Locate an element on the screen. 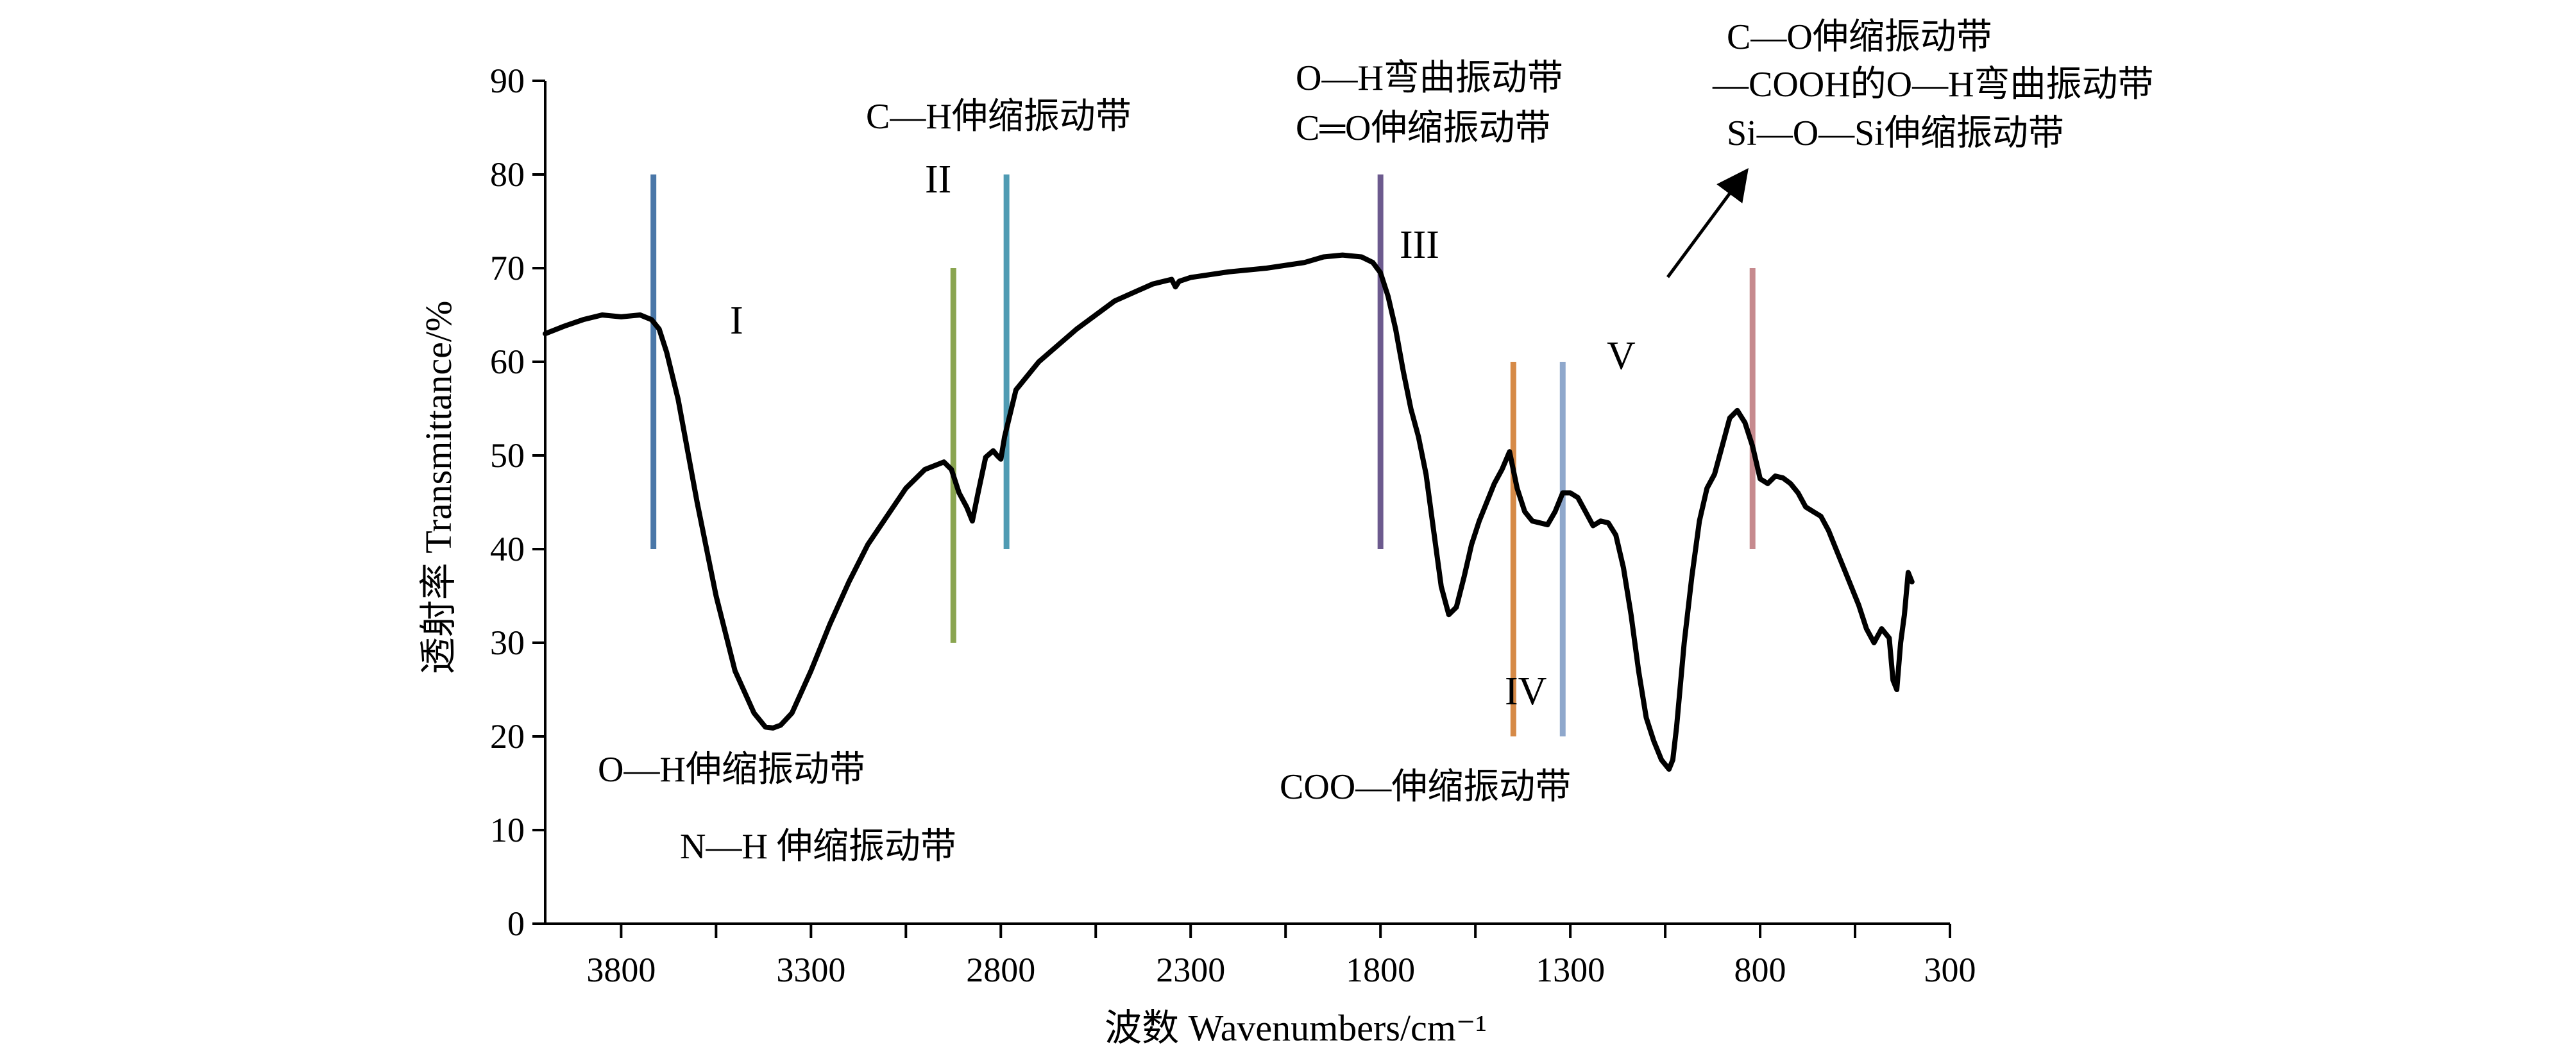 Image resolution: width=2576 pixels, height=1061 pixels. region-label-1: I is located at coordinates (736, 321).